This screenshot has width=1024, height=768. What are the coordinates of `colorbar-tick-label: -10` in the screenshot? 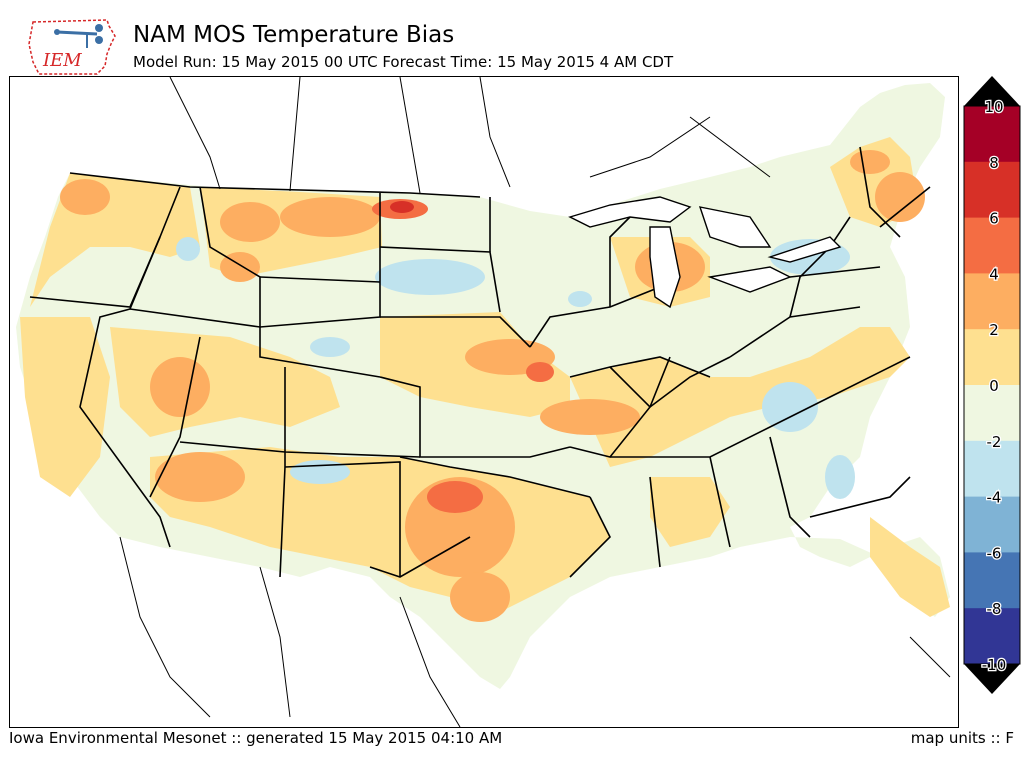 It's located at (994, 665).